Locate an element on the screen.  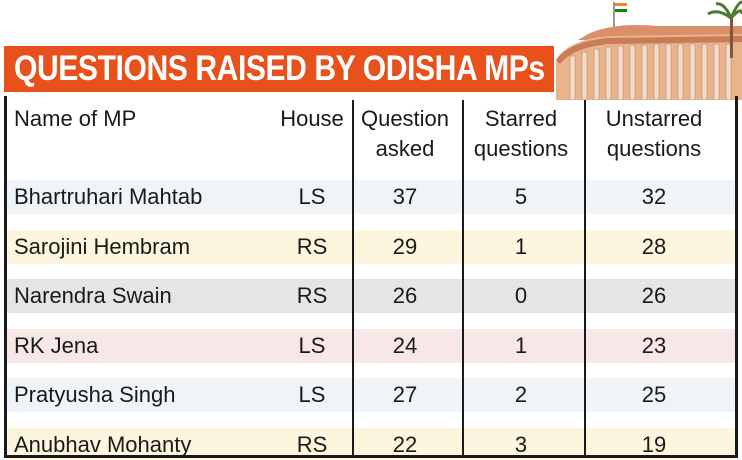
table-cell-starred: 5 is located at coordinates (521, 196).